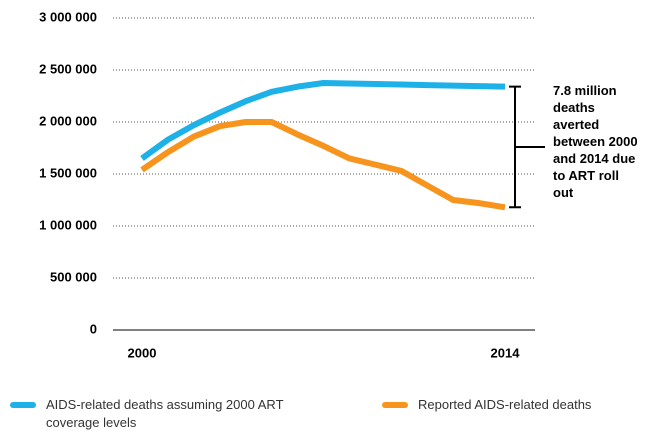 The image size is (650, 435). Describe the element at coordinates (93, 328) in the screenshot. I see `y-tick-label: 0` at that location.